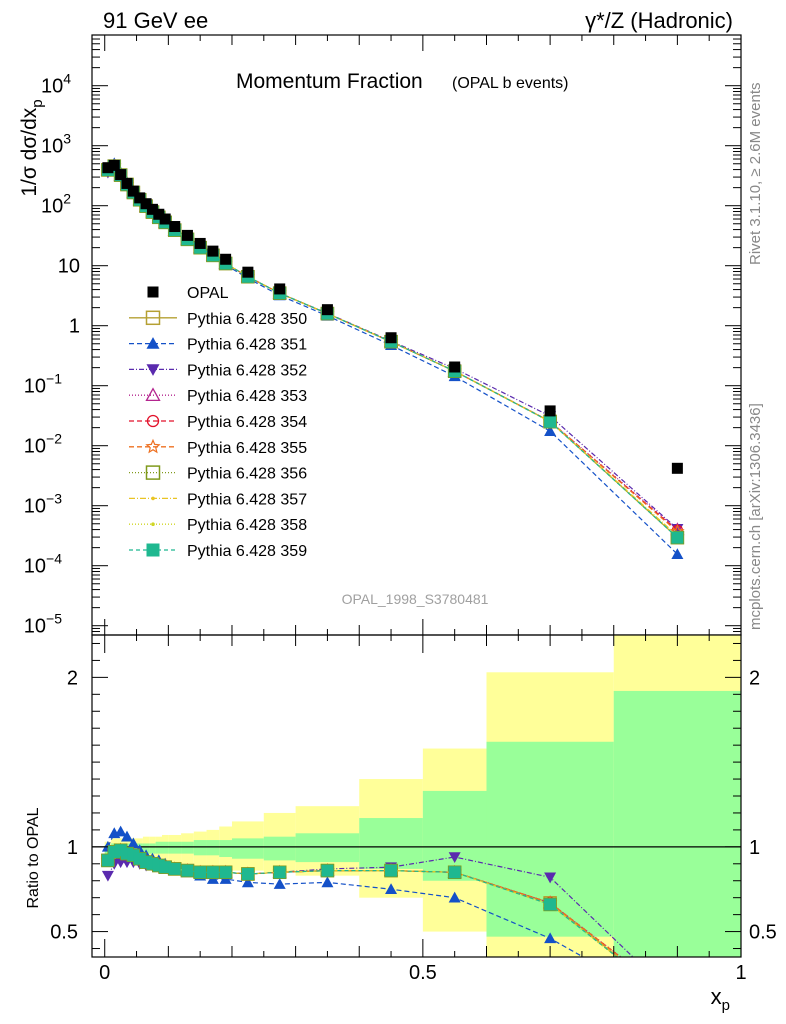  Describe the element at coordinates (218, 499) in the screenshot. I see `legend-entry: Pythia 6.428 357` at that location.